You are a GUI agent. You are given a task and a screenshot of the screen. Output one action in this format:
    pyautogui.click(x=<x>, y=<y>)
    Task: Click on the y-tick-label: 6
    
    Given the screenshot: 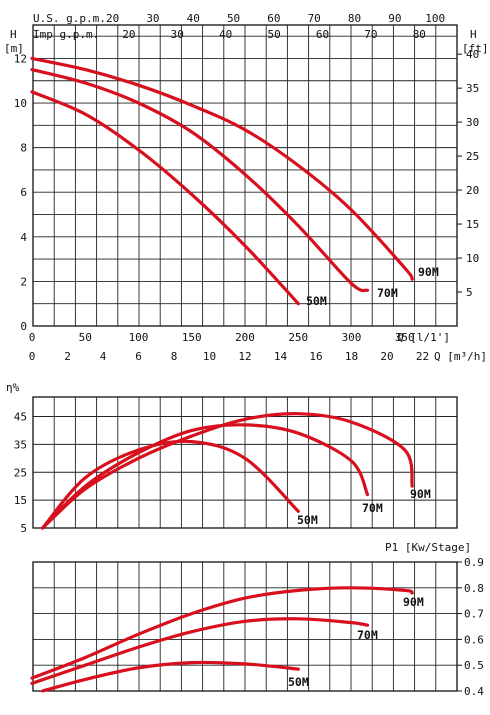 What is the action you would take?
    pyautogui.click(x=23, y=192)
    